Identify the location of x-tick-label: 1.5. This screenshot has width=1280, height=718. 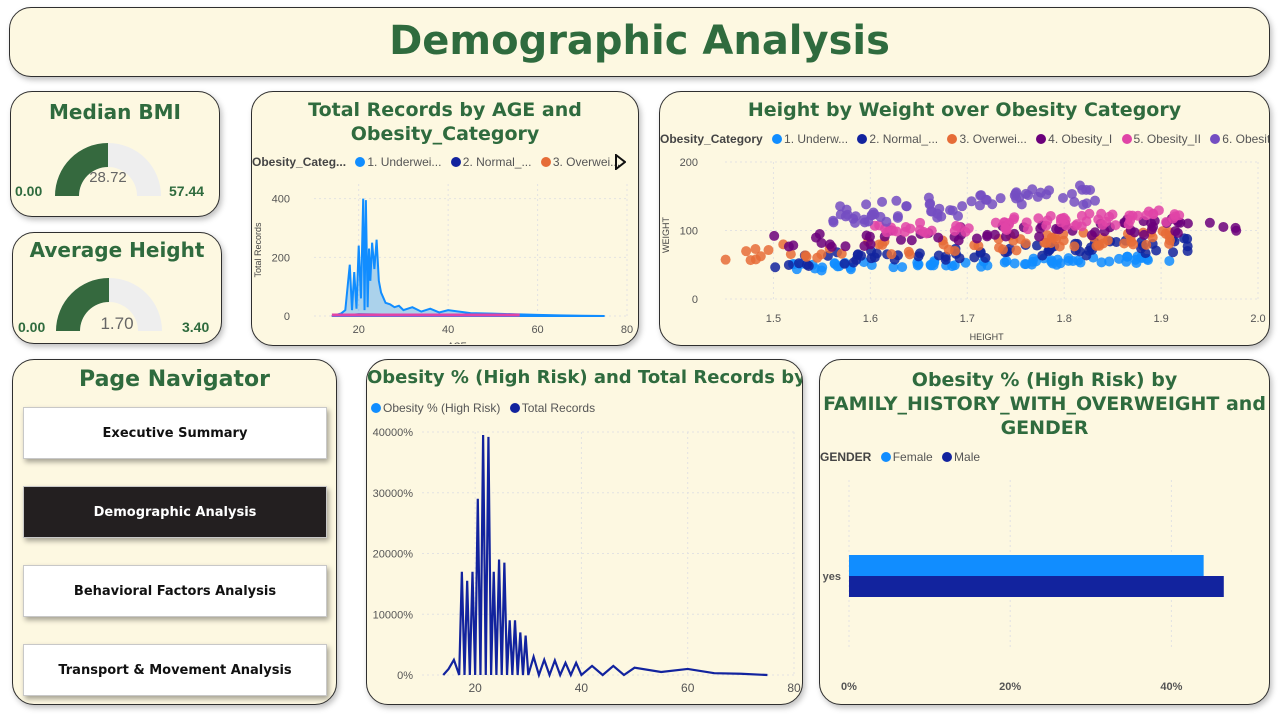
(773, 319).